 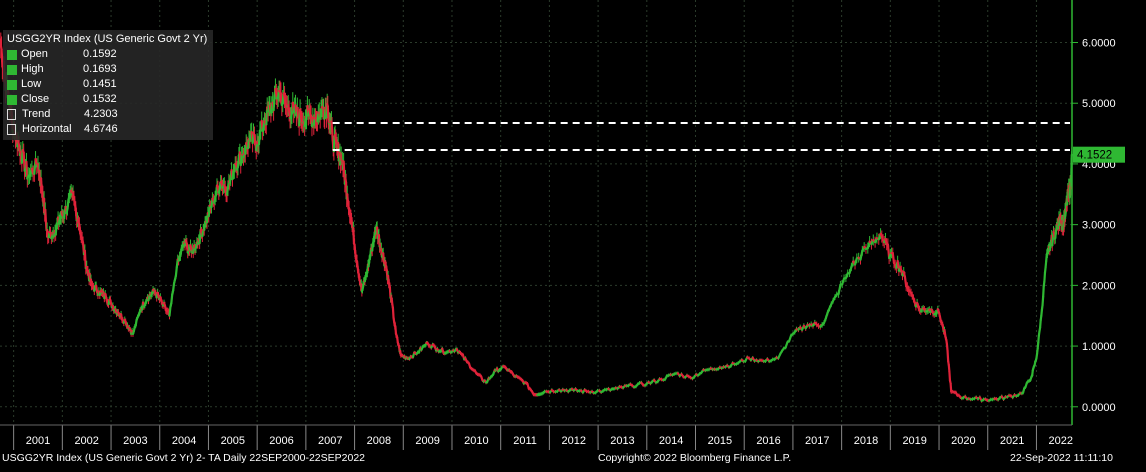 I want to click on x-tick-label: 2008, so click(x=379, y=441).